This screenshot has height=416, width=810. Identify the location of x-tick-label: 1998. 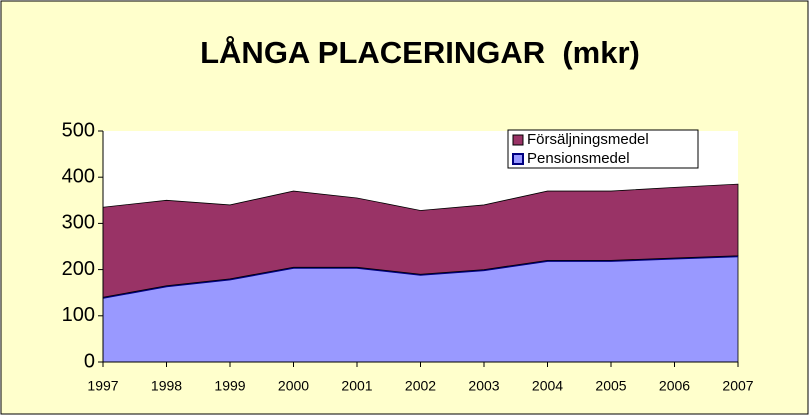
(166, 386).